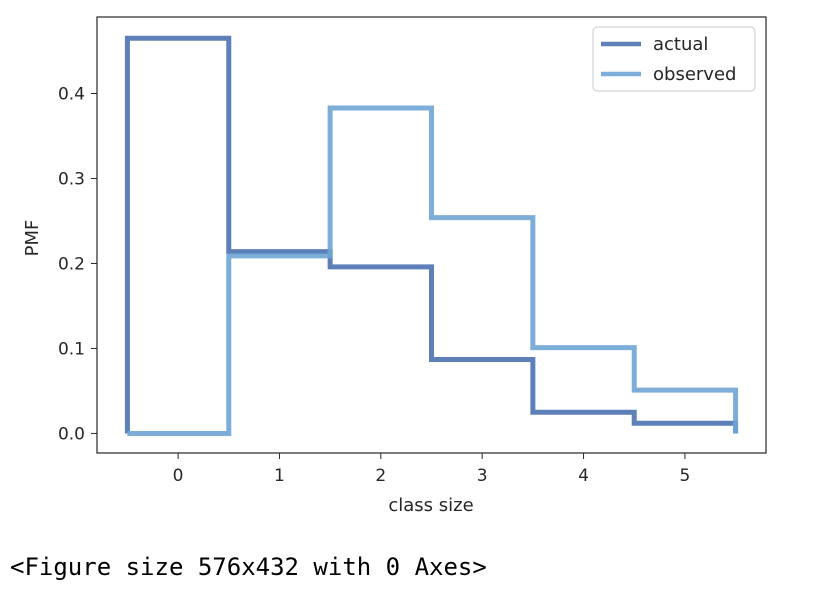 This screenshot has height=598, width=824. I want to click on x-tick-label: 3, so click(482, 476).